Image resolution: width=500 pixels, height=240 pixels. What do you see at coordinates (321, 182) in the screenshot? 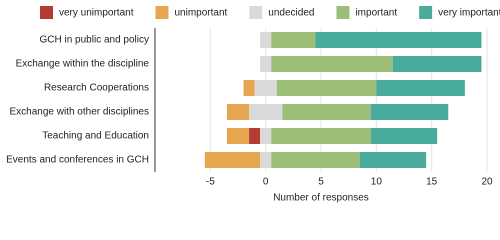
I see `x-tick-label: 5` at bounding box center [321, 182].